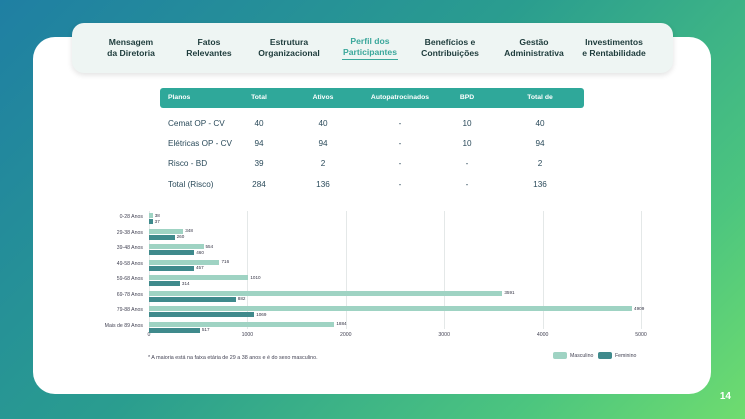 Image resolution: width=745 pixels, height=419 pixels. What do you see at coordinates (259, 123) in the screenshot?
I see `cell-total: 40` at bounding box center [259, 123].